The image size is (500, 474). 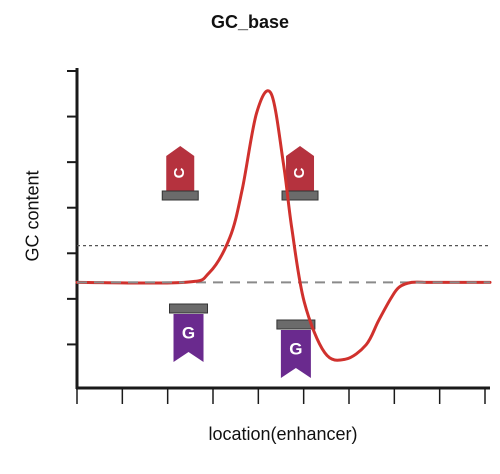 I want to click on x-axis-label: location(enhancer), so click(x=283, y=434).